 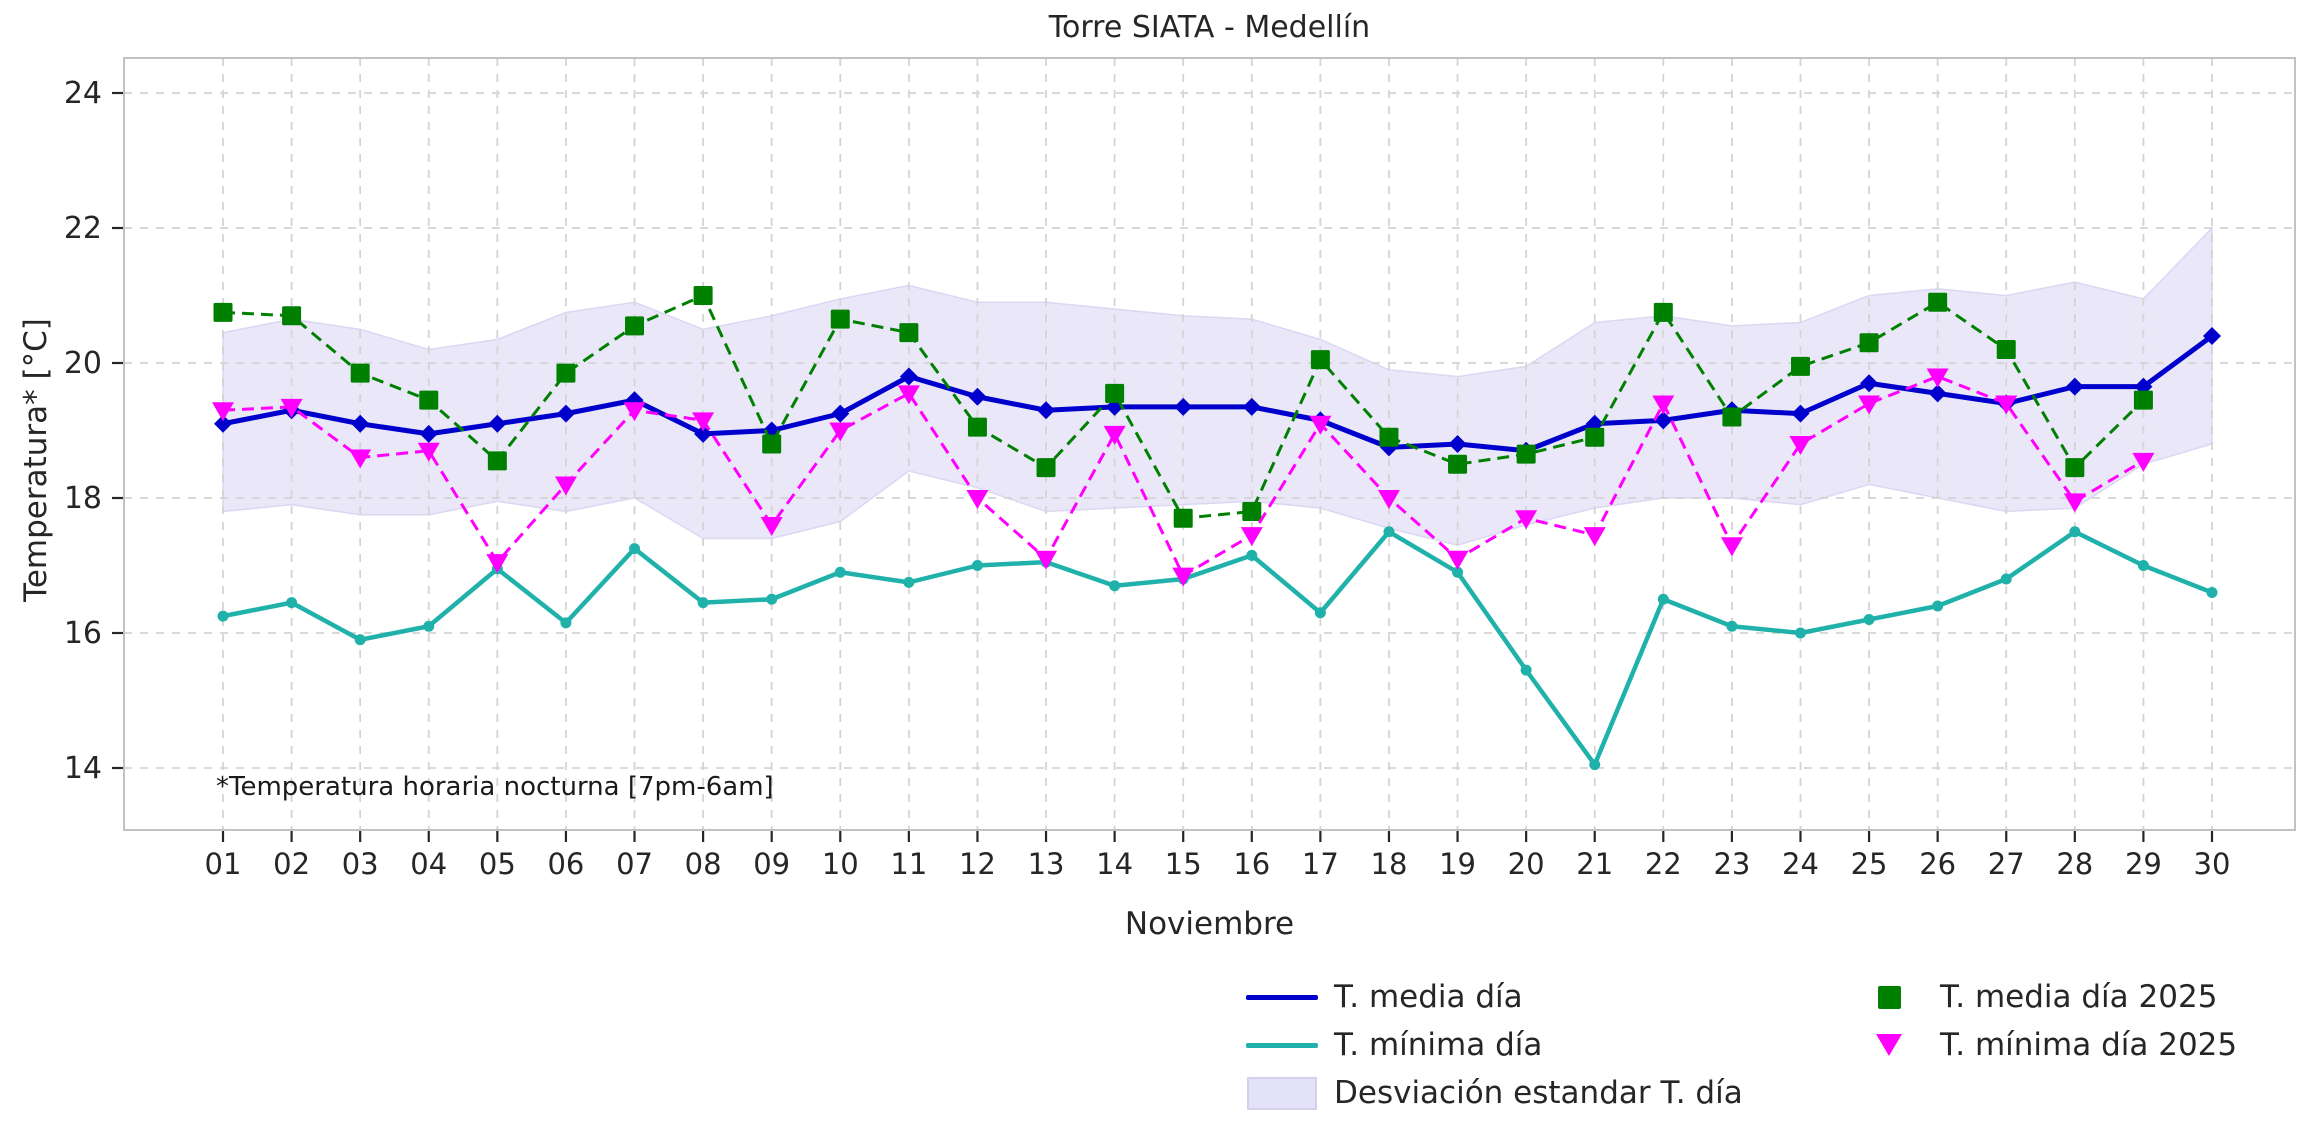 I want to click on y-tick-label: 20, so click(x=83, y=363).